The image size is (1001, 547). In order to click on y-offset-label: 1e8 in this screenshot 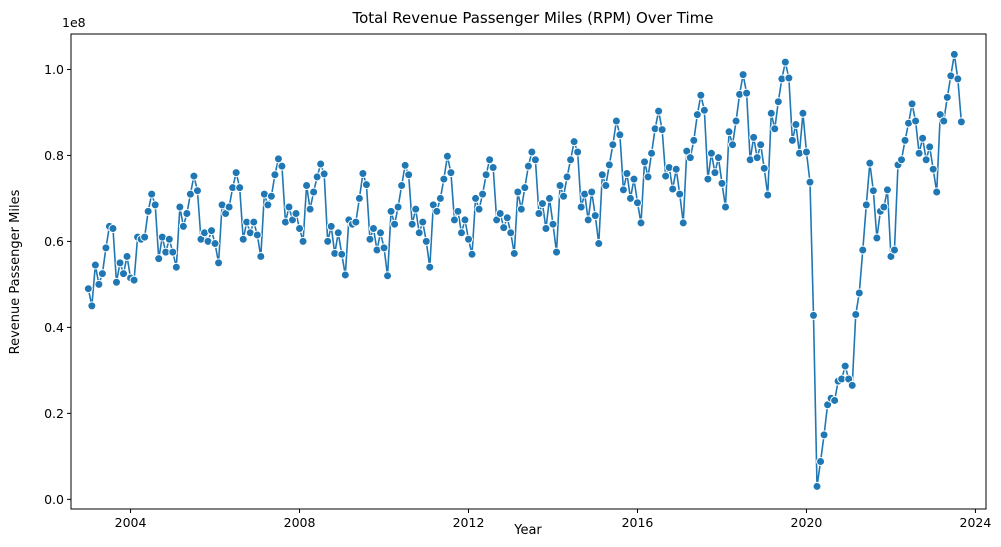, I will do `click(74, 22)`.